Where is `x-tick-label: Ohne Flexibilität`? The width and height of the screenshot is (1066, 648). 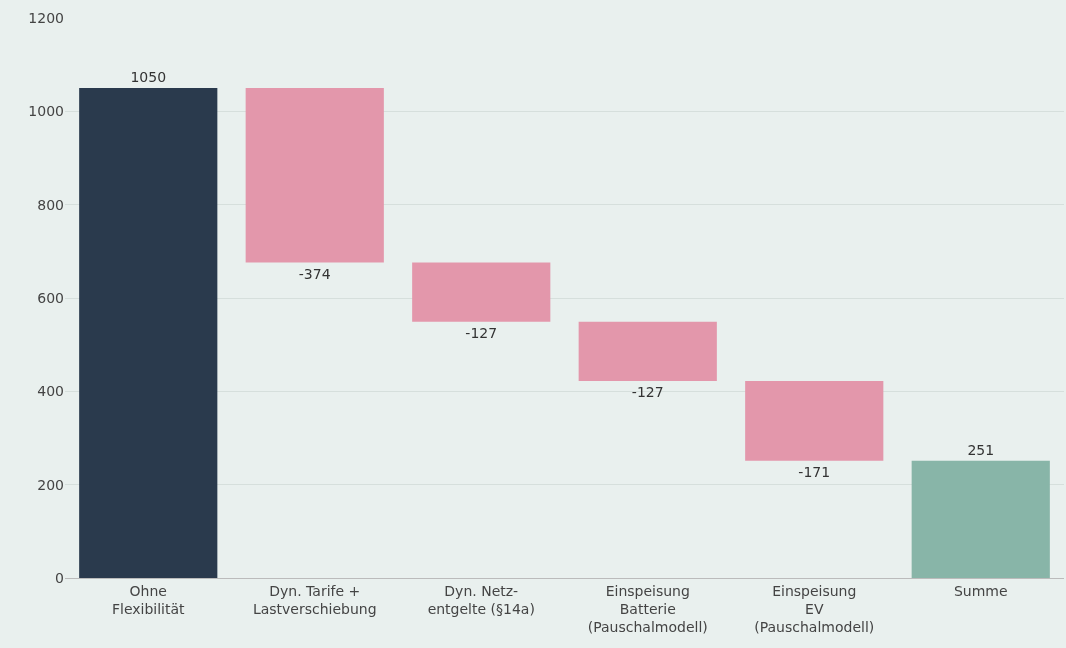
x-tick-label: Ohne Flexibilität is located at coordinates (148, 599).